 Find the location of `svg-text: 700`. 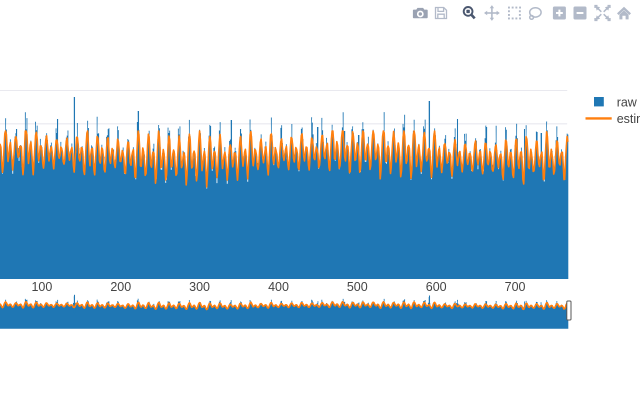

svg-text: 700 is located at coordinates (515, 287).